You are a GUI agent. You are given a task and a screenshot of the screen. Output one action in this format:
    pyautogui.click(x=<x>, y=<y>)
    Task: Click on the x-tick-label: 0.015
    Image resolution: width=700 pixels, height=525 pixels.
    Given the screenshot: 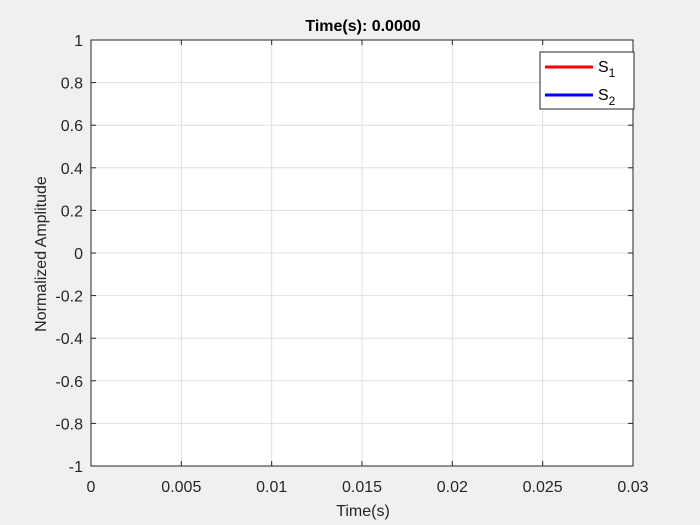 What is the action you would take?
    pyautogui.click(x=362, y=487)
    